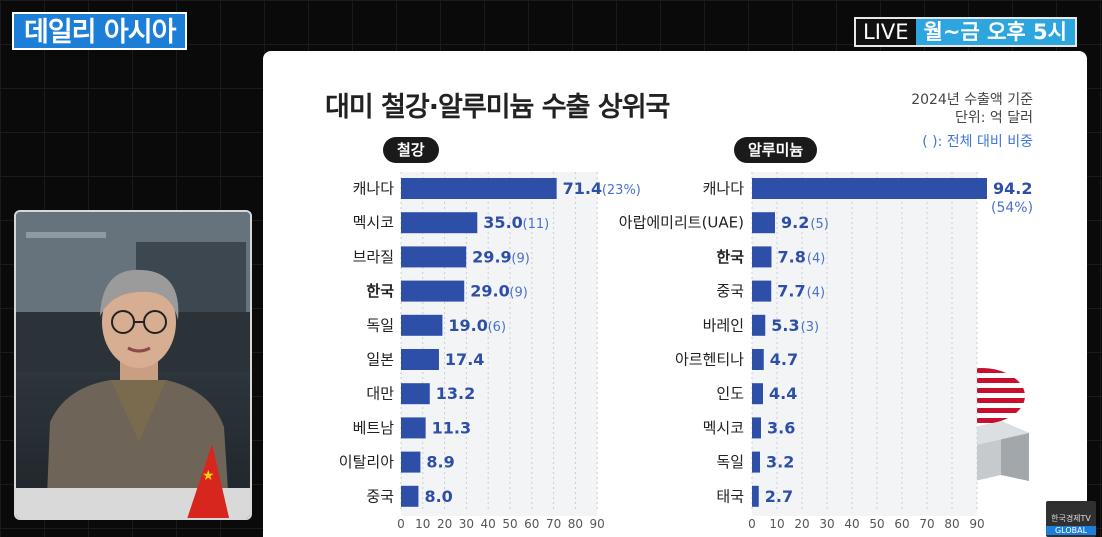 This screenshot has width=1102, height=537. I want to click on value-label: 9.2, so click(795, 222).